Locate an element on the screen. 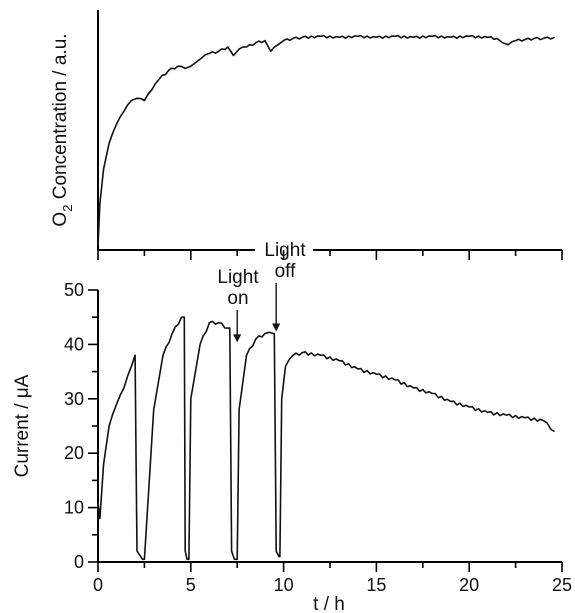 The width and height of the screenshot is (575, 613). x-tick-label: 15 is located at coordinates (376, 585).